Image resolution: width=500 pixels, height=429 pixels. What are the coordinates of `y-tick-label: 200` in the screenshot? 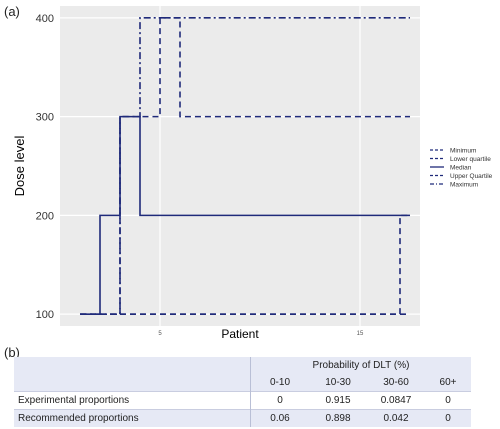 It's located at (45, 216).